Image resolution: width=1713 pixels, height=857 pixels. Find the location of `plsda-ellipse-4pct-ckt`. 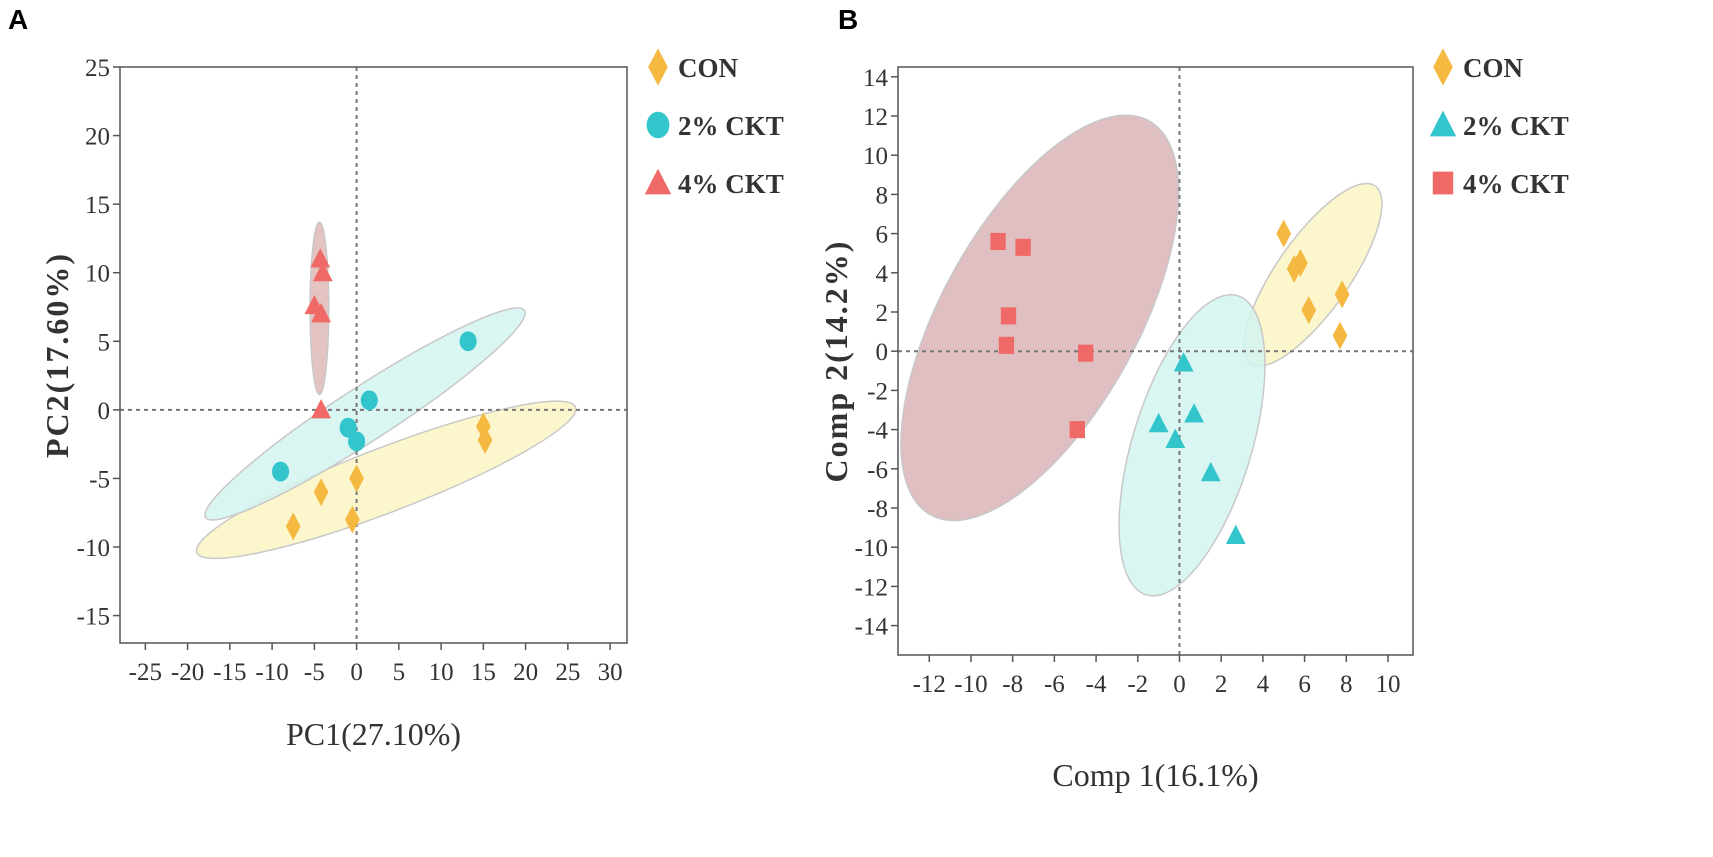

plsda-ellipse-4pct-ckt is located at coordinates (1040, 318).